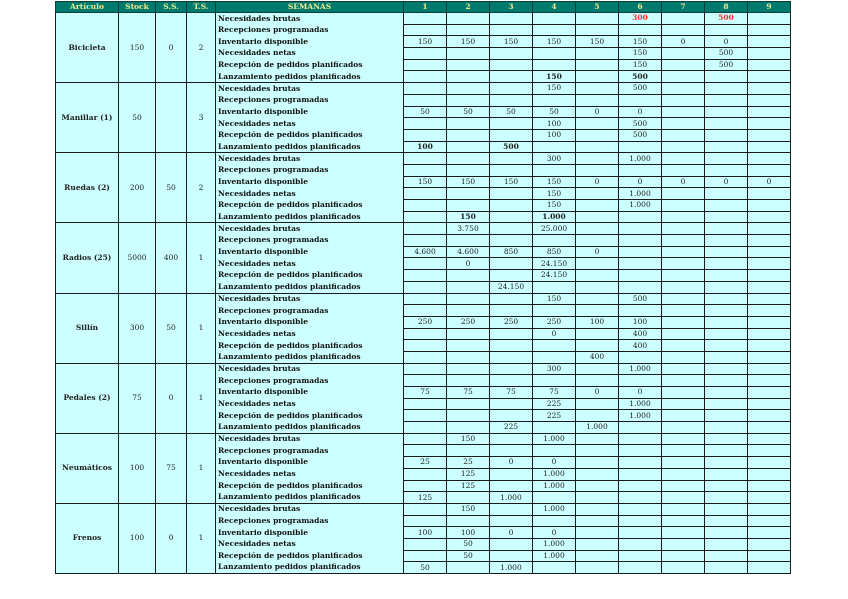 Image resolution: width=848 pixels, height=599 pixels. Describe the element at coordinates (171, 258) in the screenshot. I see `article-safety-stock: 400` at that location.